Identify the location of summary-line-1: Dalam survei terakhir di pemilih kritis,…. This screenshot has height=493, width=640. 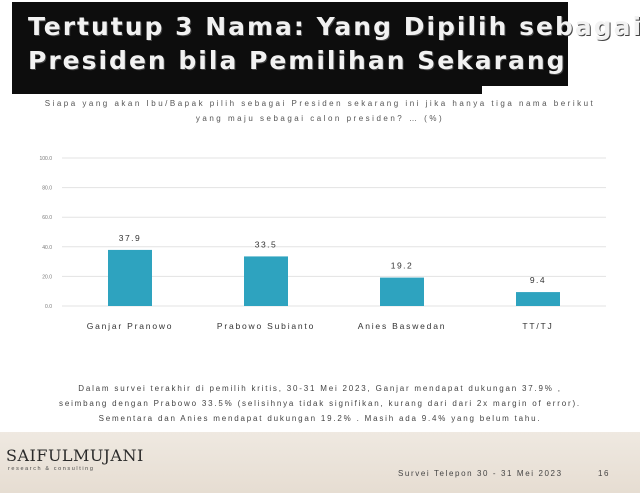
(320, 388).